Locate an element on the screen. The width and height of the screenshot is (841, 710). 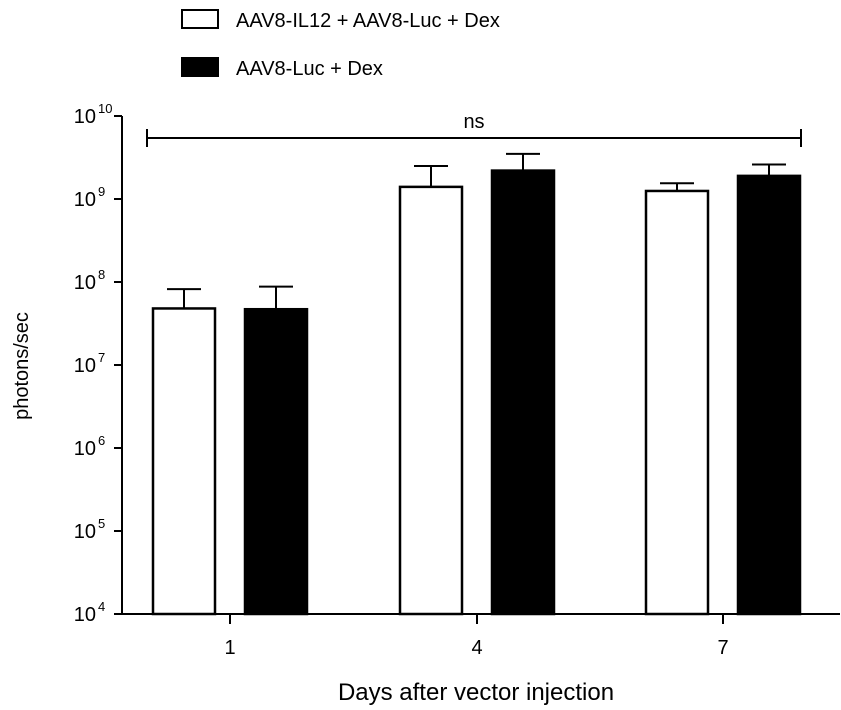
x-tick-label: 1 is located at coordinates (229, 648).